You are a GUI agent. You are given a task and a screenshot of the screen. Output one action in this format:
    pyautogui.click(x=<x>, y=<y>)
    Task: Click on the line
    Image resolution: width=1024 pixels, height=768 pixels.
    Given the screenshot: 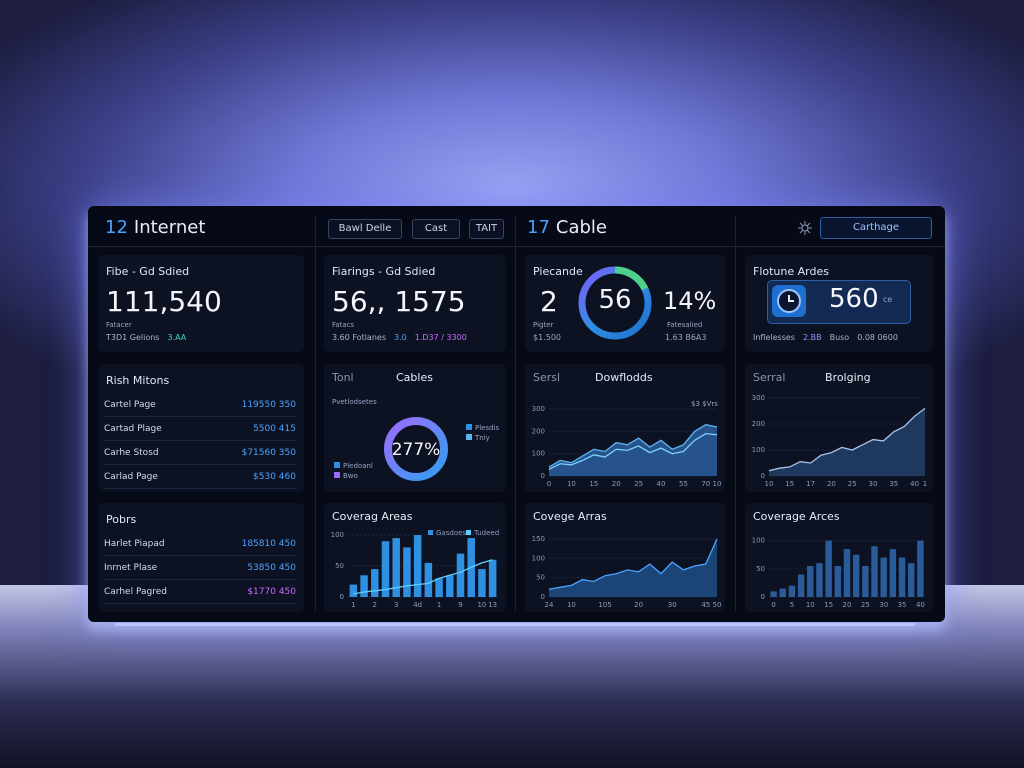 What is the action you would take?
    pyautogui.click(x=633, y=446)
    